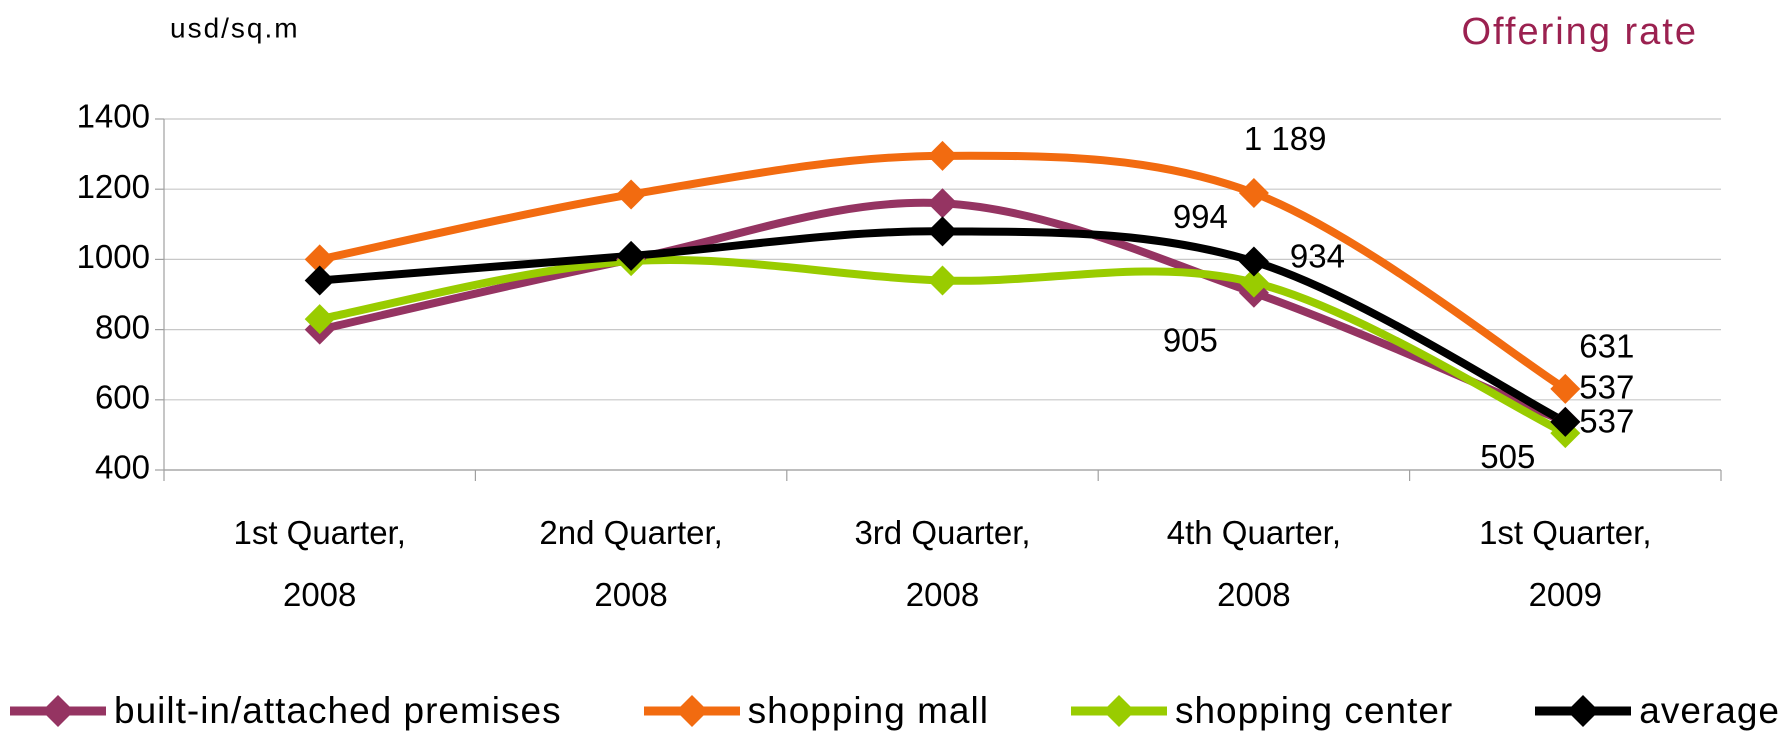 Image resolution: width=1784 pixels, height=741 pixels. Describe the element at coordinates (235, 27) in the screenshot. I see `y-axis-label: usd/sq.m` at that location.